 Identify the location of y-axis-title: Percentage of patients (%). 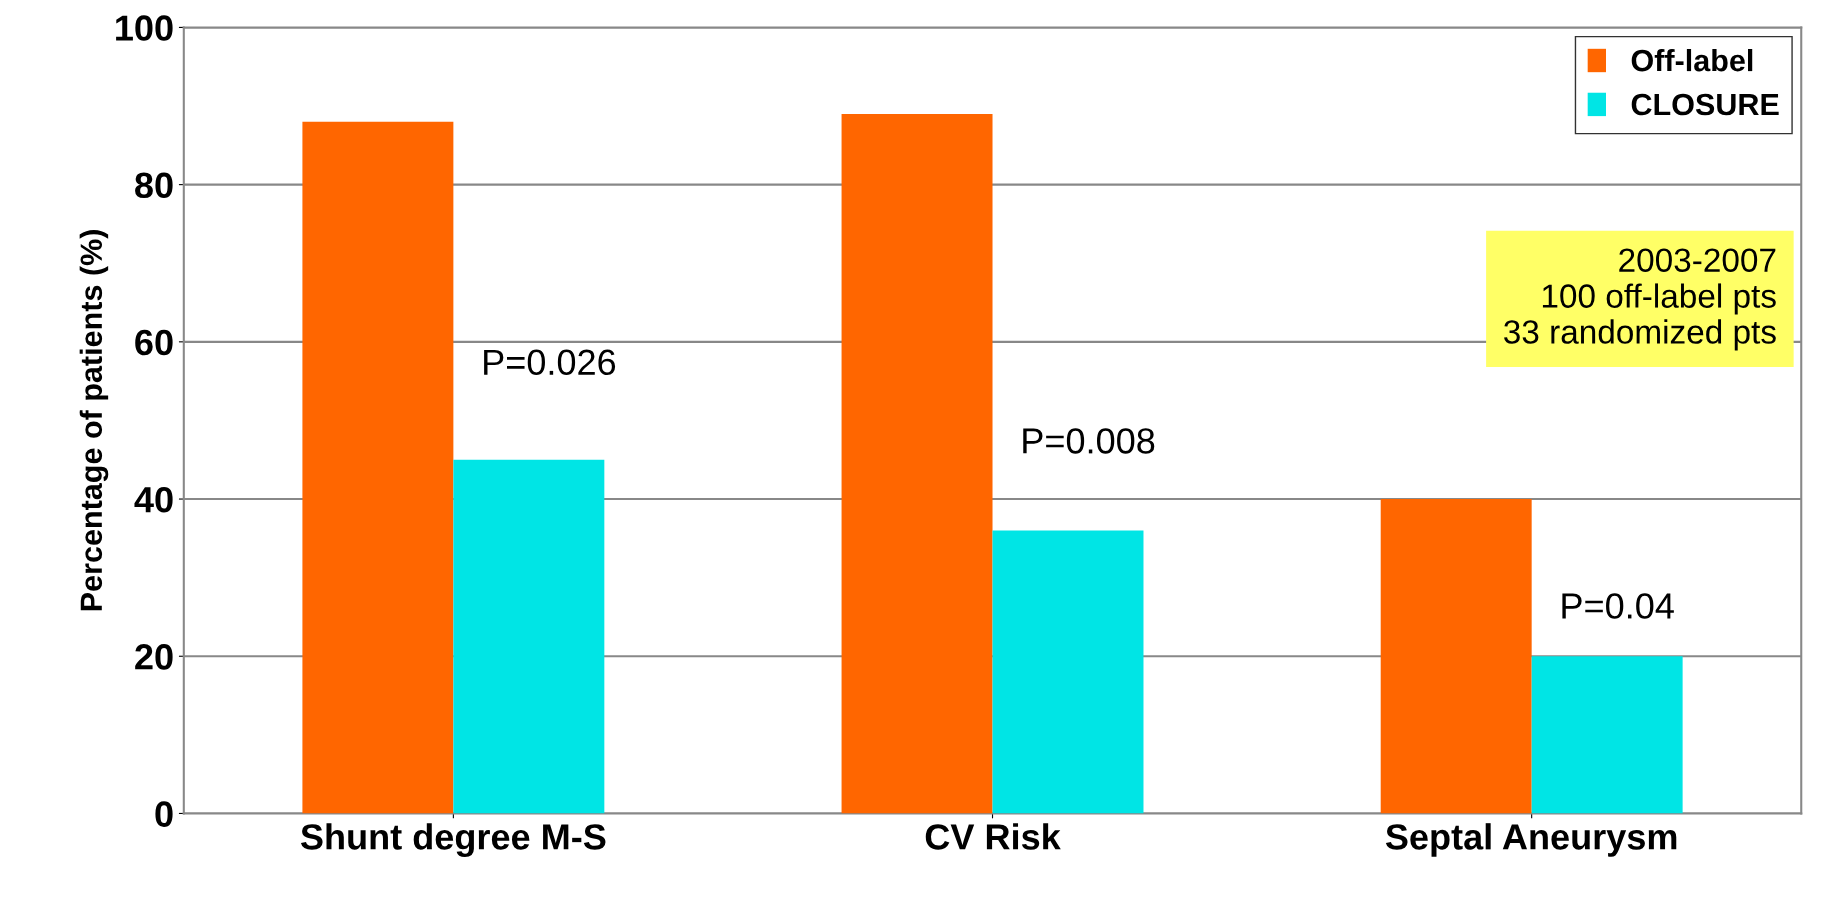
(94, 420).